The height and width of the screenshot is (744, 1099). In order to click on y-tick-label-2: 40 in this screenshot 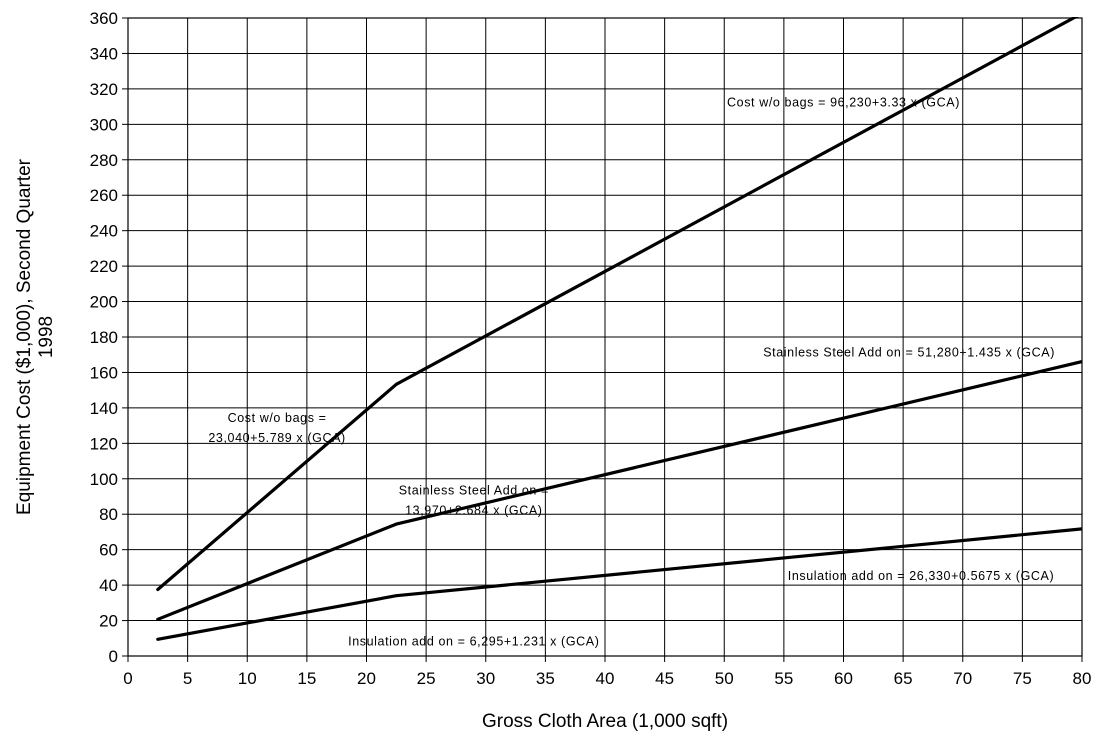, I will do `click(108, 585)`.